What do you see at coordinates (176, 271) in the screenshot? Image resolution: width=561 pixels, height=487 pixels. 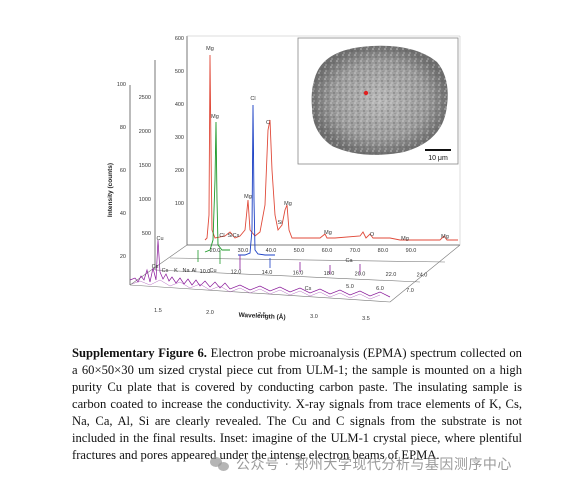 I see `peak-label: K` at bounding box center [176, 271].